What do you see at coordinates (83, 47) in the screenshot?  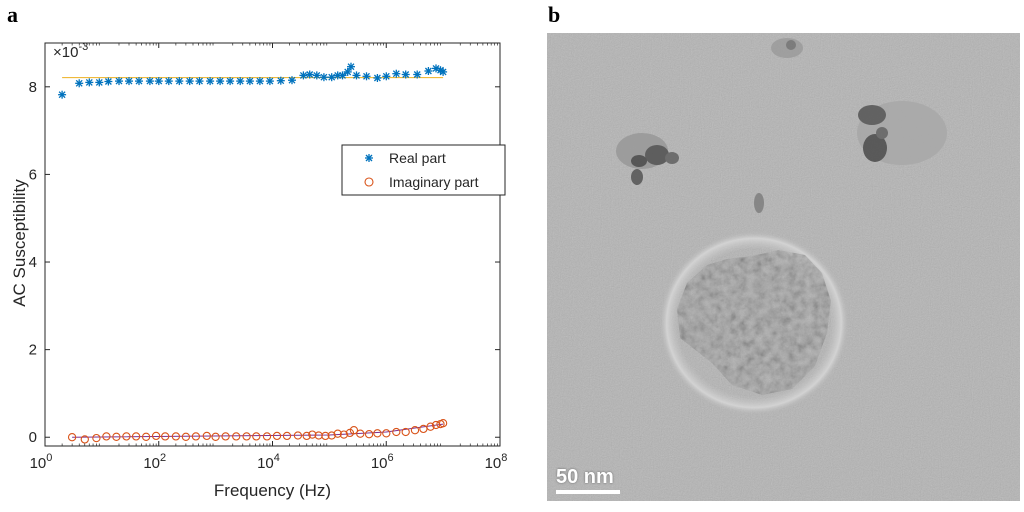 I see `y-exponent-power: -3` at bounding box center [83, 47].